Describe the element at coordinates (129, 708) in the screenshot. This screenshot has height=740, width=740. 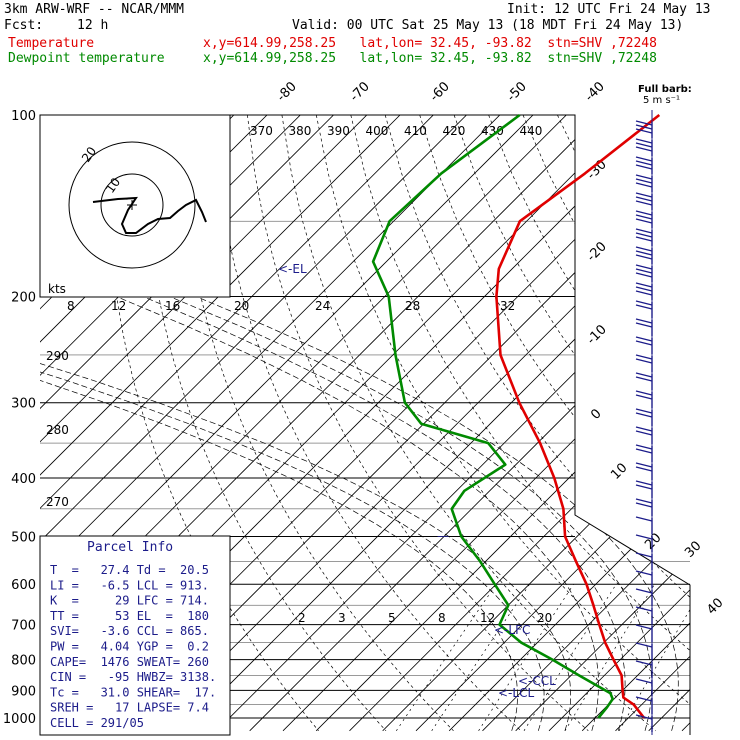
I see `parcel-info-row: SREH = 17 LAPSE= 7.4` at that location.